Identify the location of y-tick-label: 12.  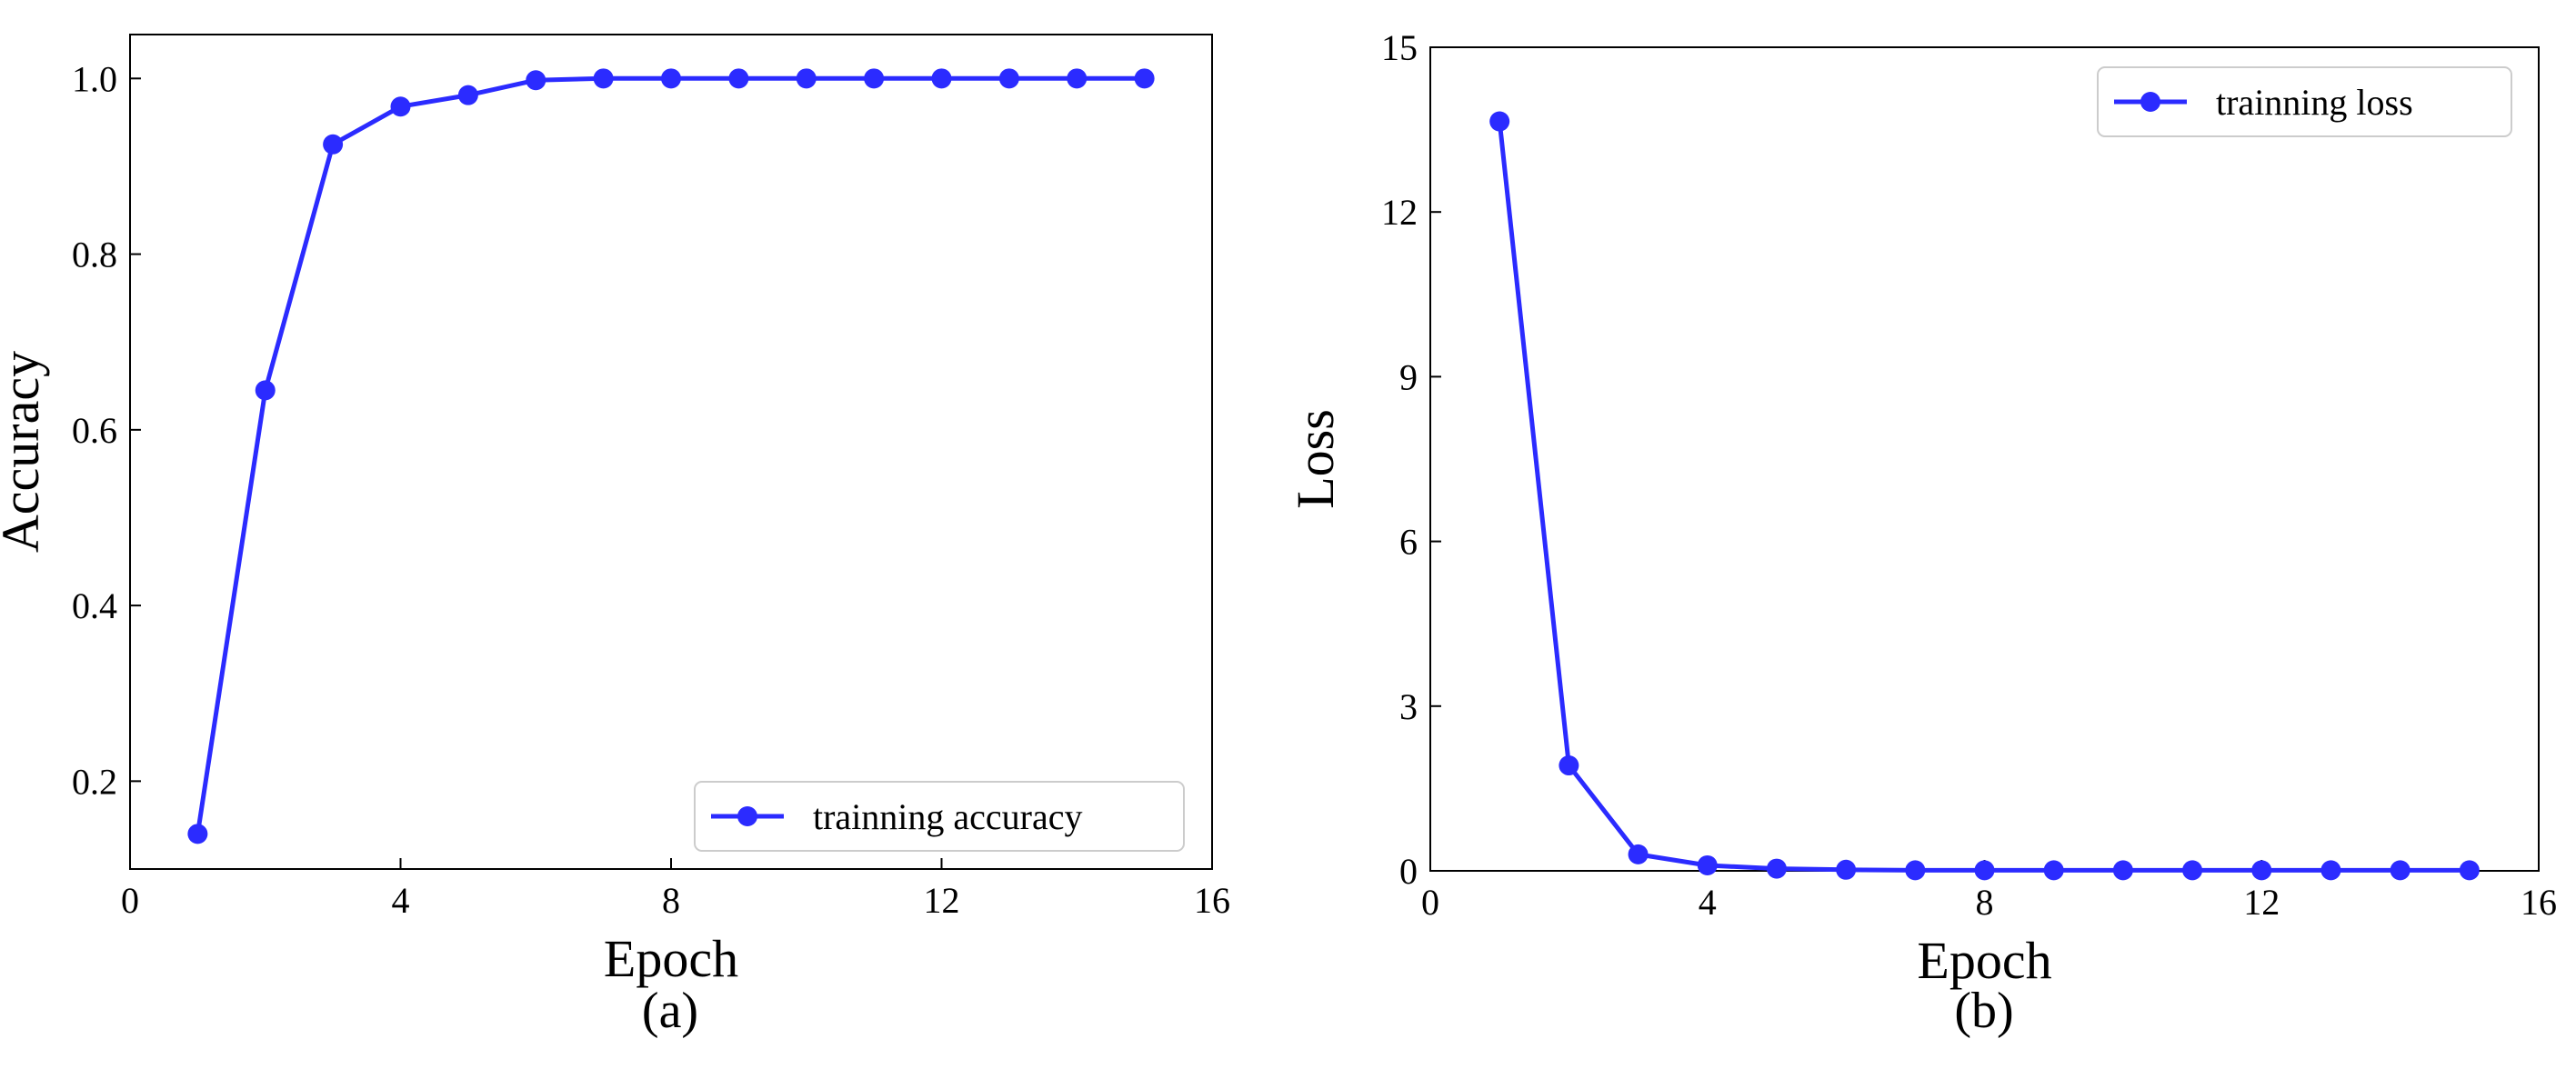
(1399, 212).